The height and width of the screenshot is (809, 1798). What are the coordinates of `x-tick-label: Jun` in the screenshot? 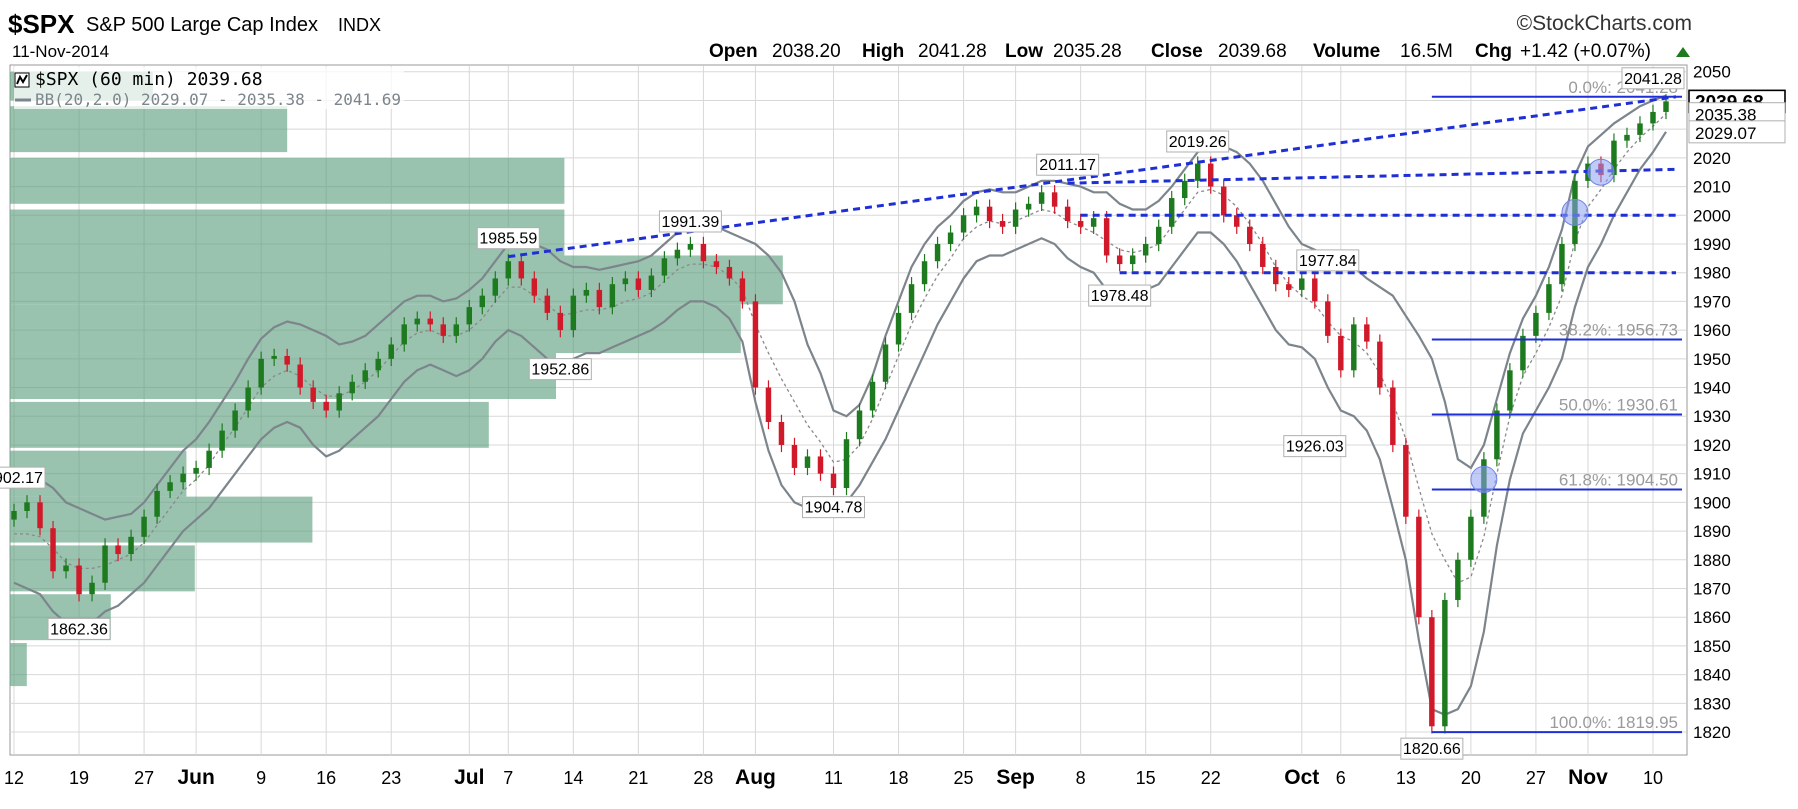 It's located at (195, 777).